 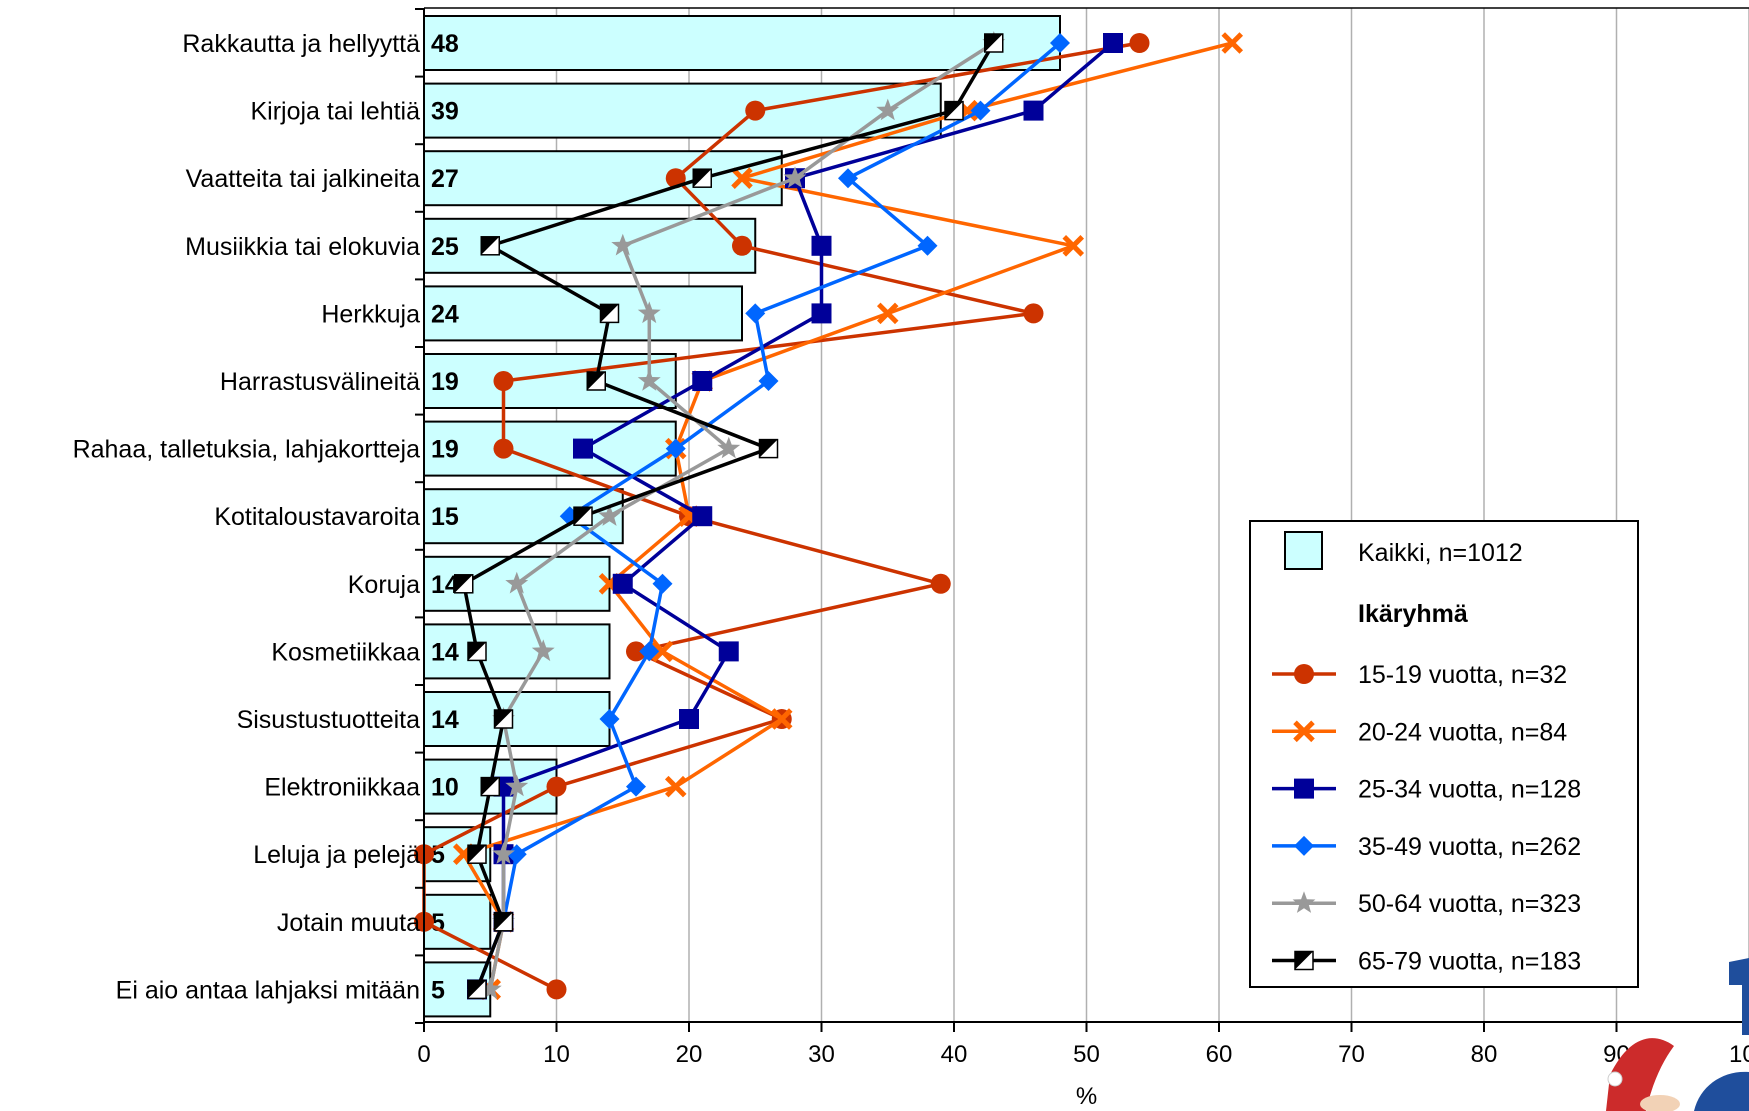 What do you see at coordinates (329, 720) in the screenshot?
I see `category-label: Sisustustuotteita` at bounding box center [329, 720].